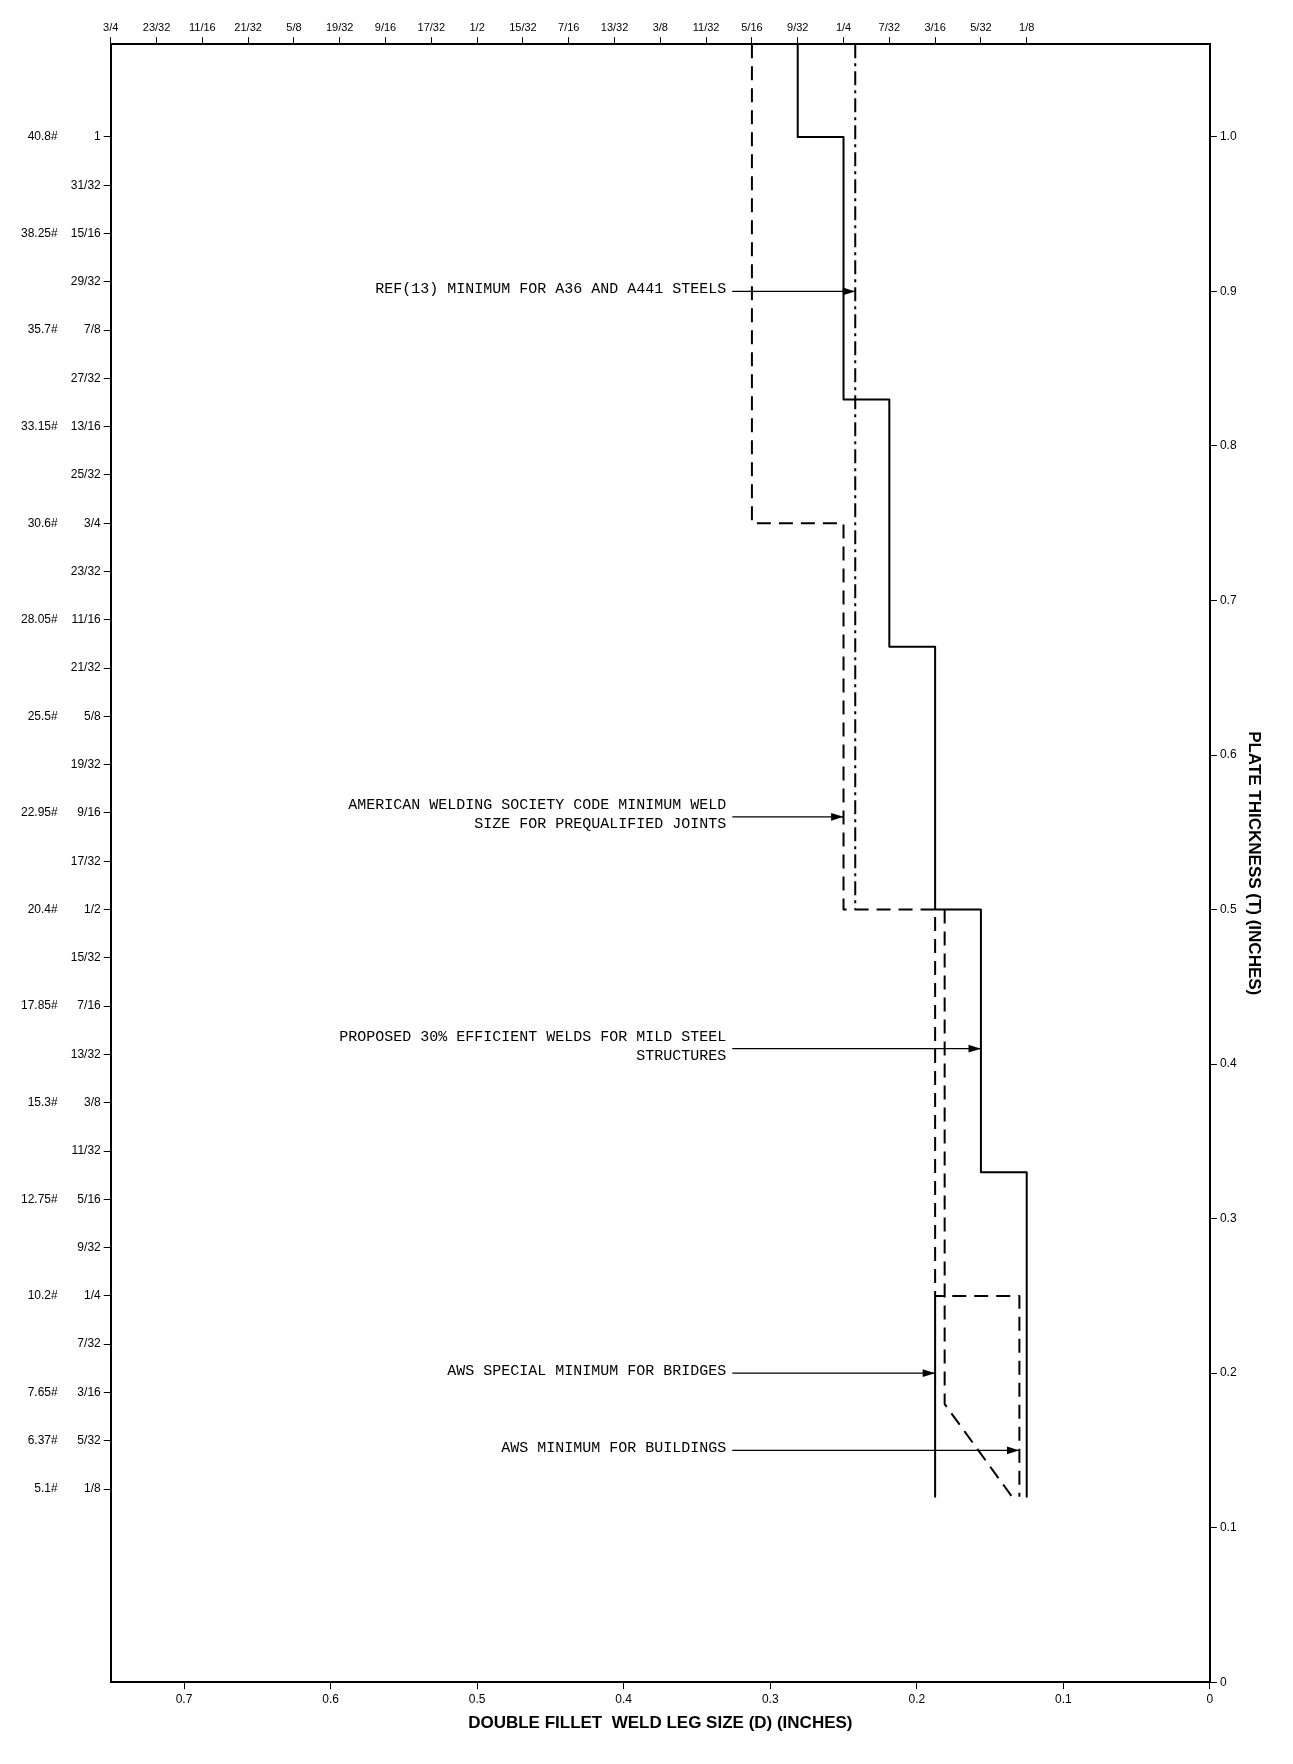  Describe the element at coordinates (1255, 863) in the screenshot. I see `y-axis-title: PLATE THICKNESS (T) (INCHES)` at that location.